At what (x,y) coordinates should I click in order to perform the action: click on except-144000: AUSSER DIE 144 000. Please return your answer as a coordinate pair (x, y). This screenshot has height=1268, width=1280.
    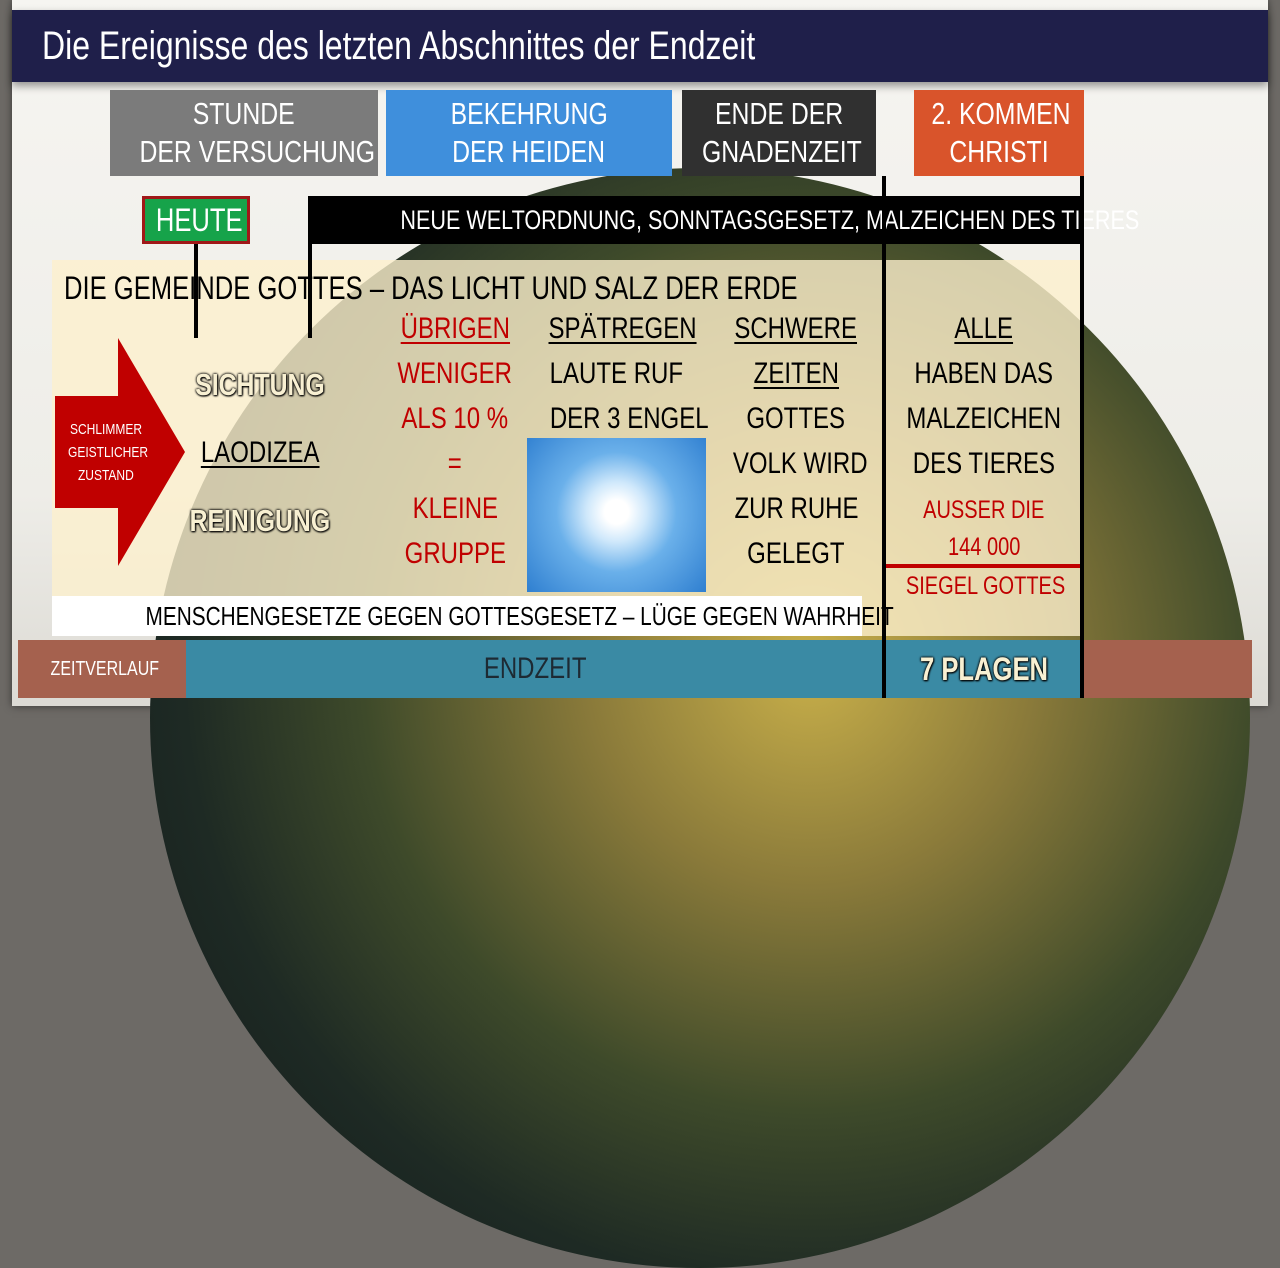
    Looking at the image, I should click on (984, 528).